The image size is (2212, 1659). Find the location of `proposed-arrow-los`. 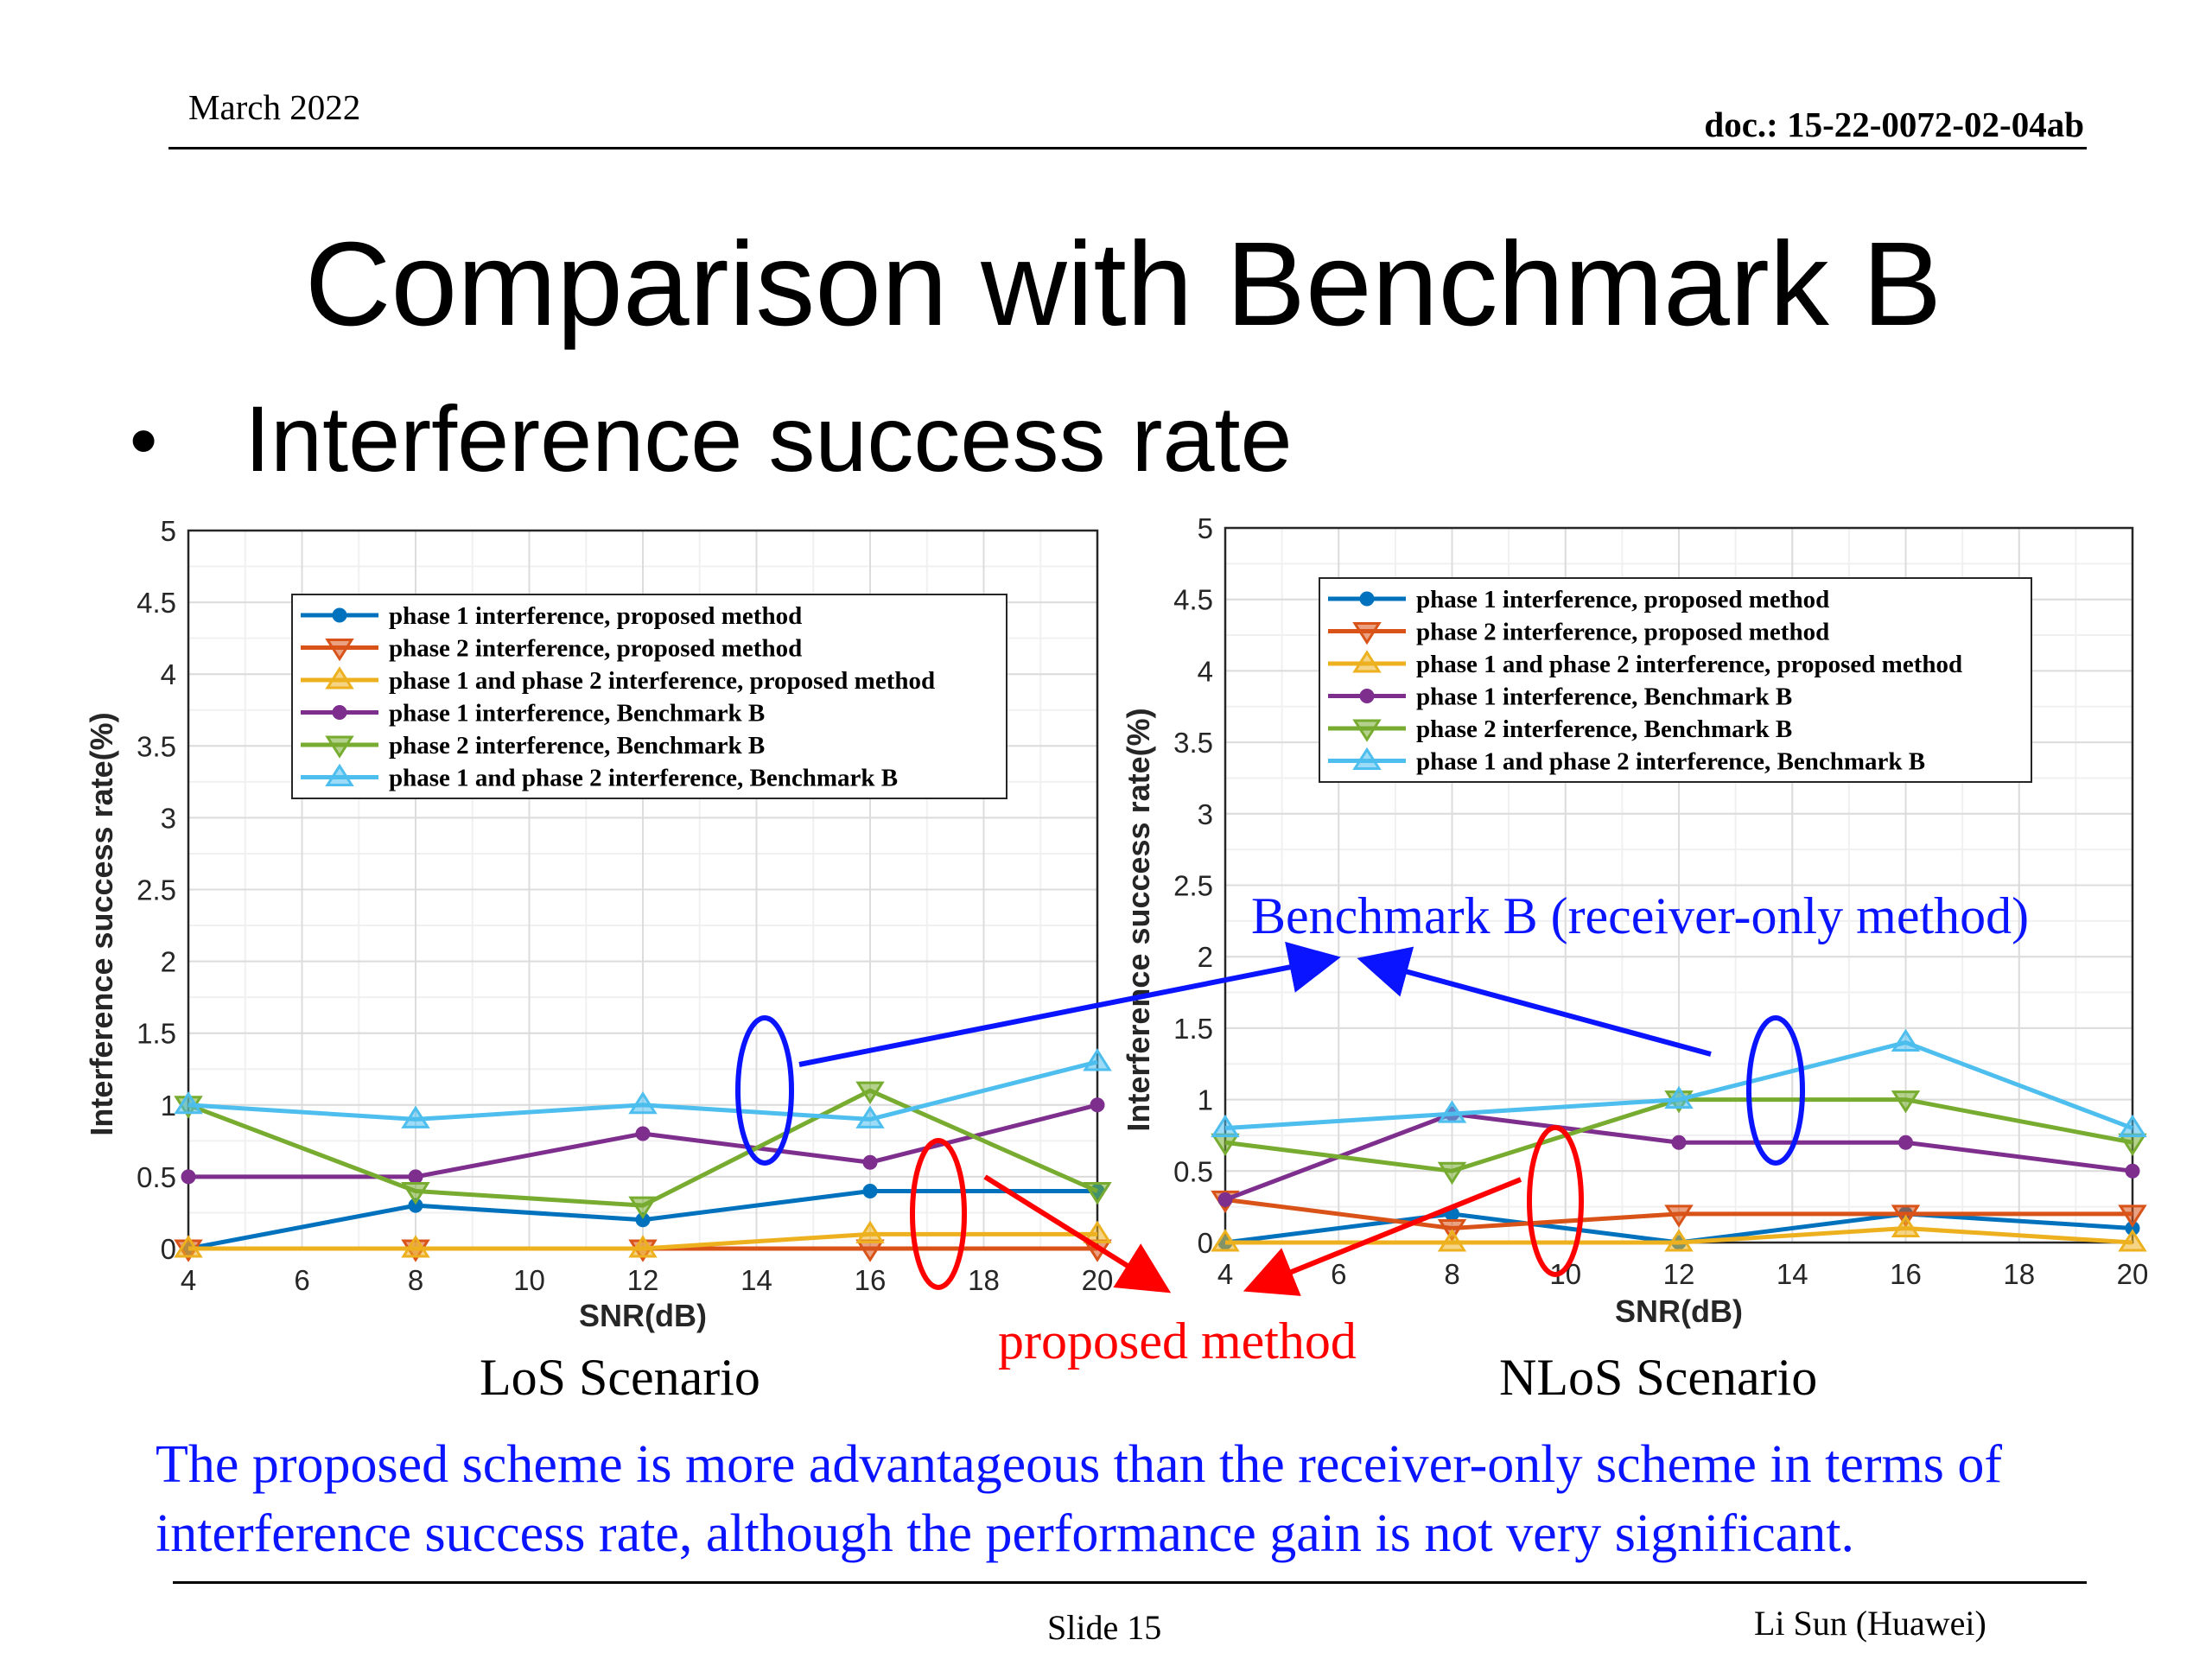

proposed-arrow-los is located at coordinates (1077, 1234).